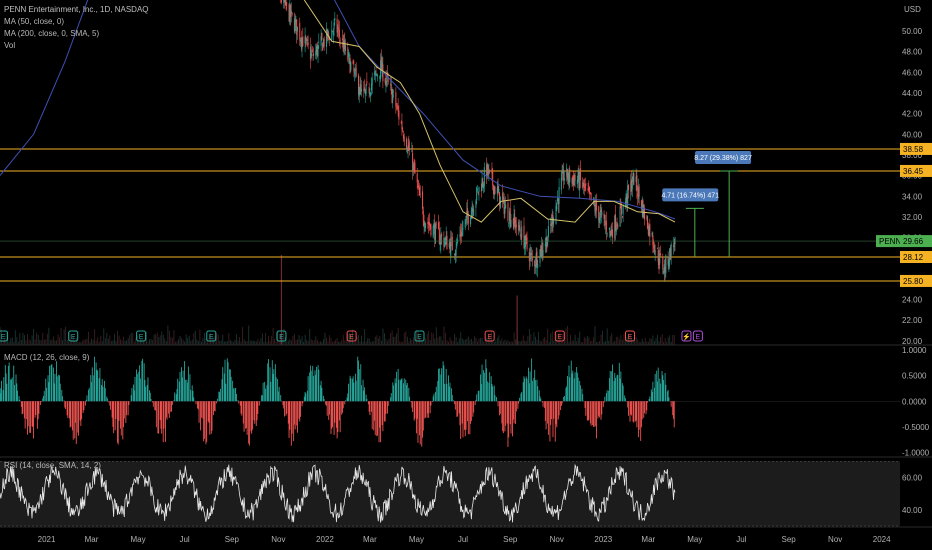  I want to click on macd-tick-label: 0.0000, so click(914, 401).